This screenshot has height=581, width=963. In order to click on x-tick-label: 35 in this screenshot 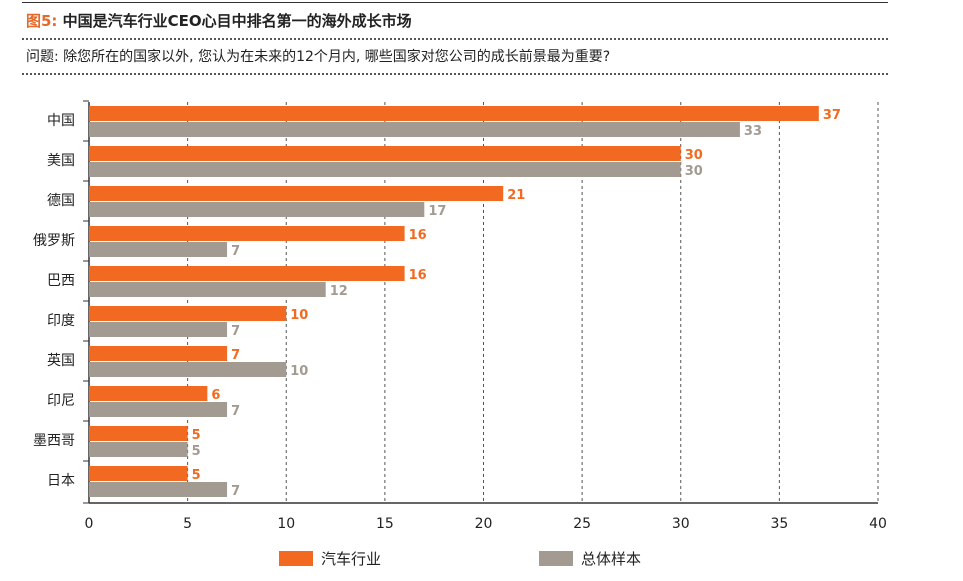, I will do `click(779, 524)`.